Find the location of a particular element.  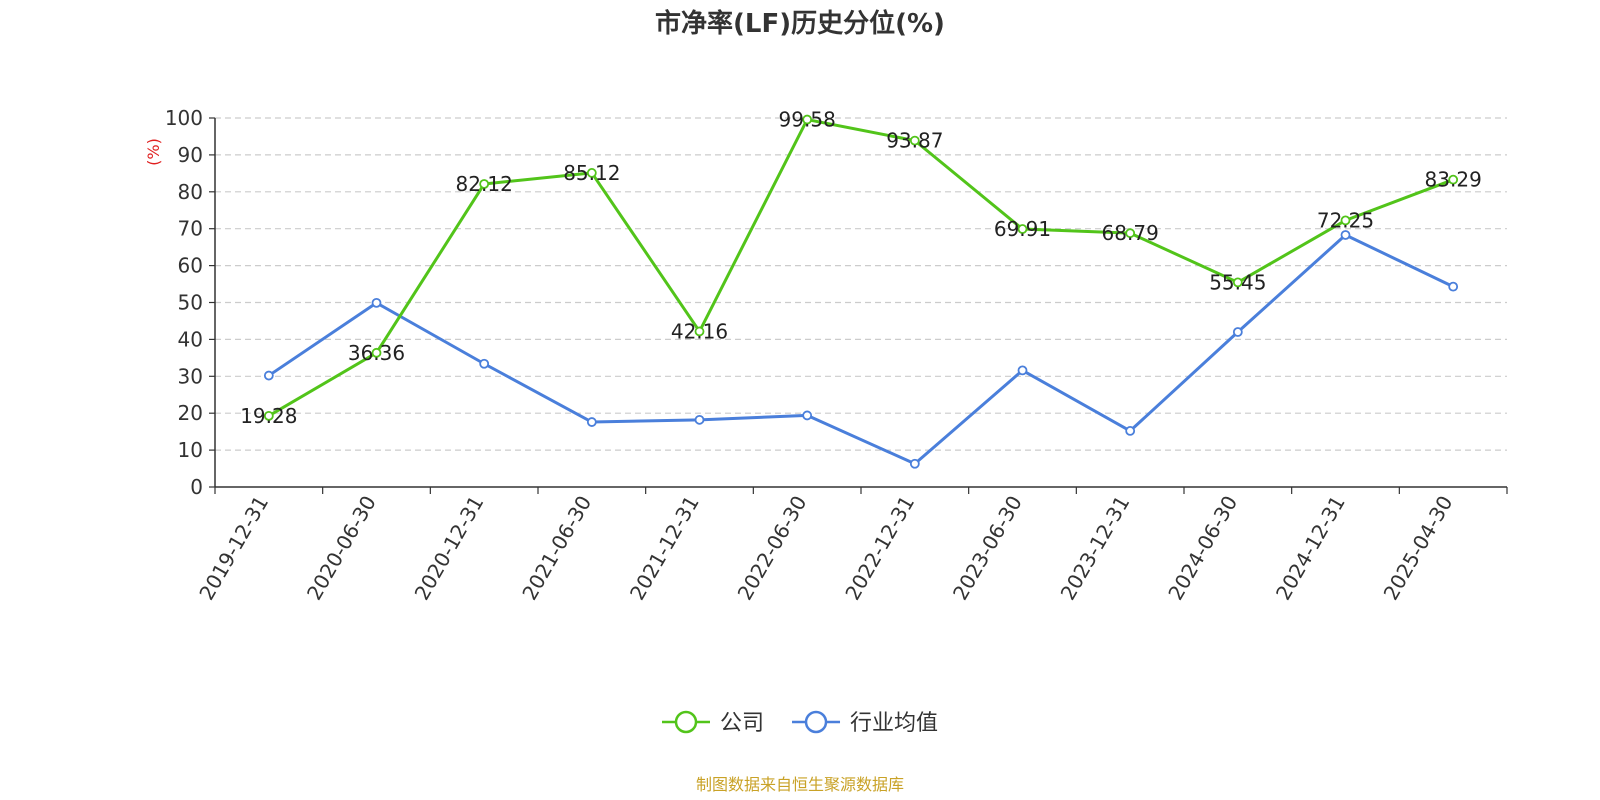

data-label: 83.29 is located at coordinates (1453, 180).